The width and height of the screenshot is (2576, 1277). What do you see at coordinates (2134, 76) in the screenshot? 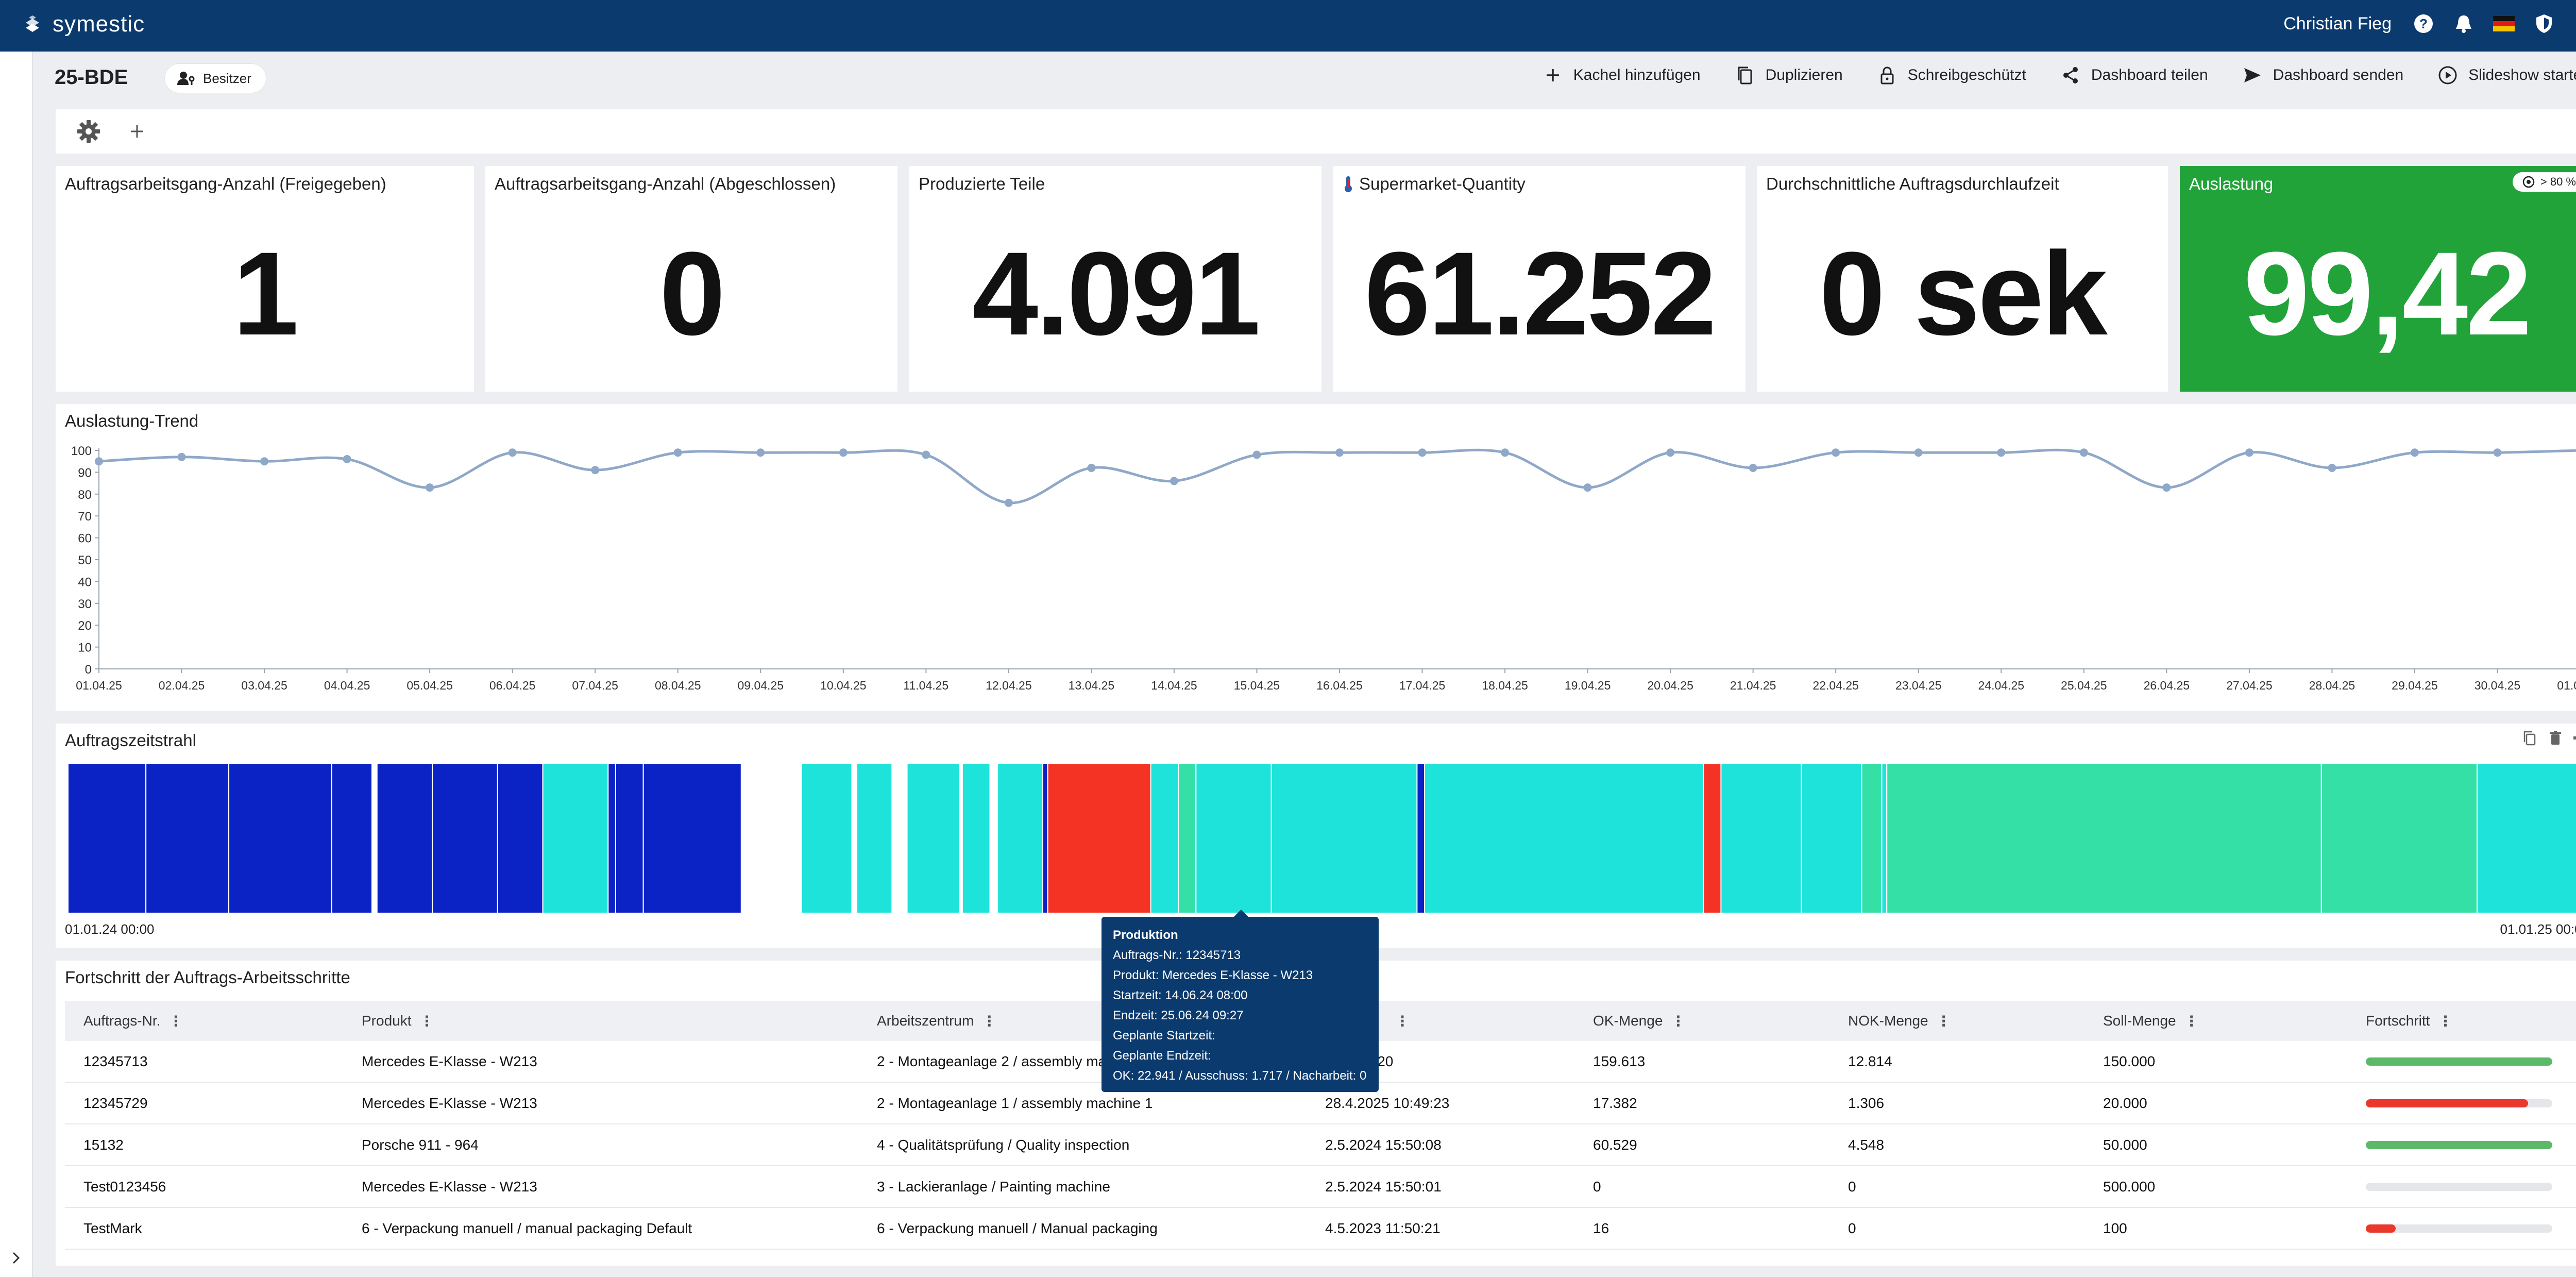
I see `share-dashboard-button: Dashboard teilen` at bounding box center [2134, 76].